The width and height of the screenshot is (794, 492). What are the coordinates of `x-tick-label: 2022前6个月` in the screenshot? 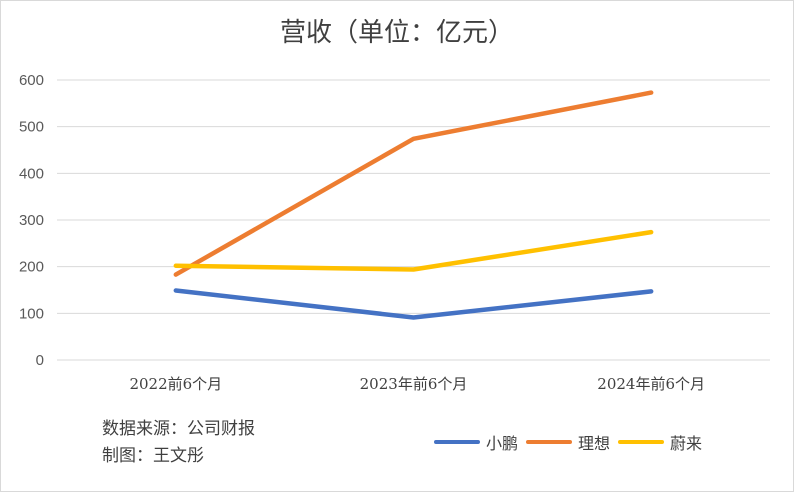 It's located at (175, 384).